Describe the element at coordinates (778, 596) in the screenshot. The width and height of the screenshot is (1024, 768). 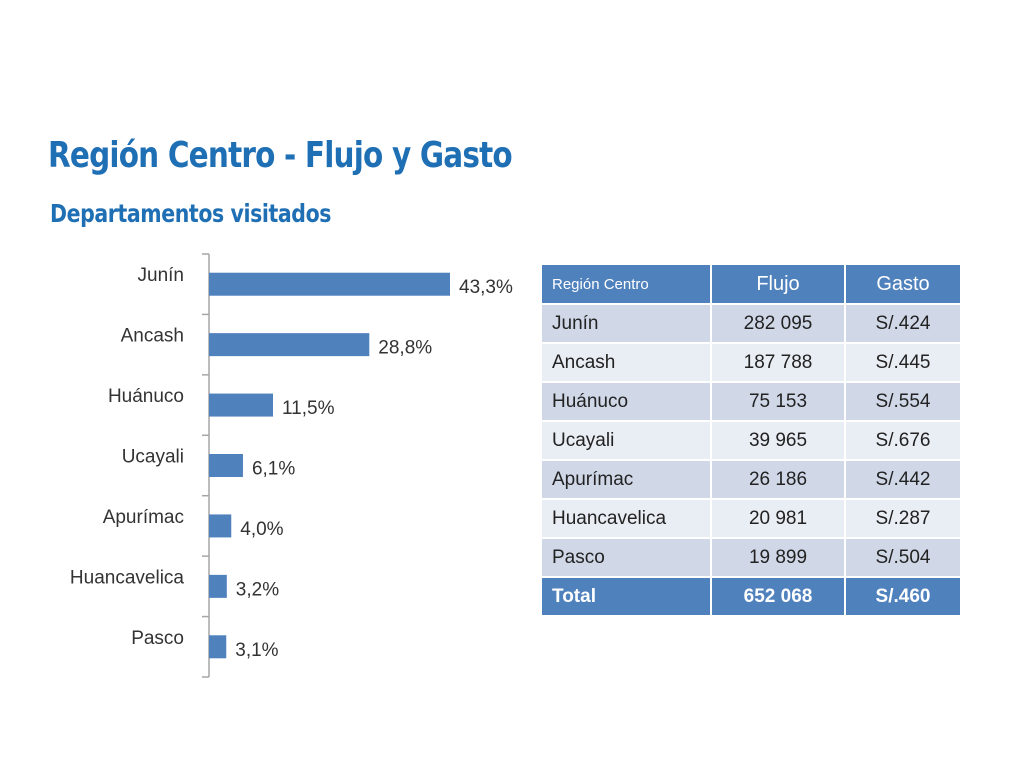
I see `total-flujo: 652 068` at that location.